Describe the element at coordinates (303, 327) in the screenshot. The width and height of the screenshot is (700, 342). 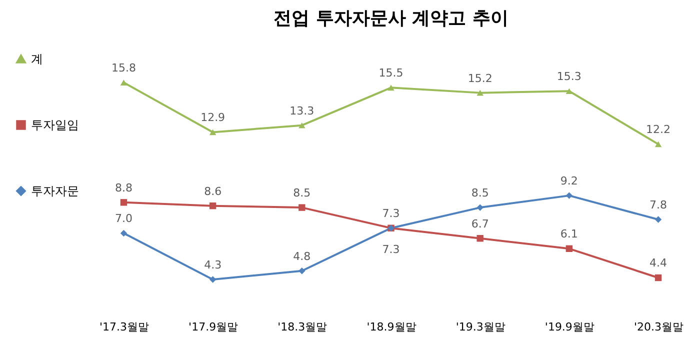
I see `x-tick-label: '18.3월말` at that location.